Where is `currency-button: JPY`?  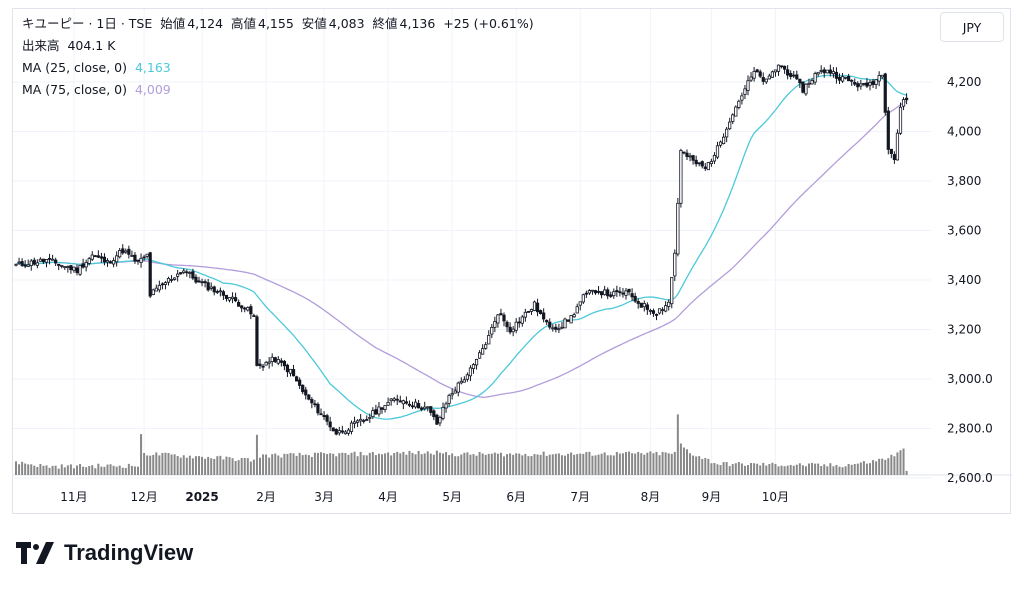 currency-button: JPY is located at coordinates (972, 27).